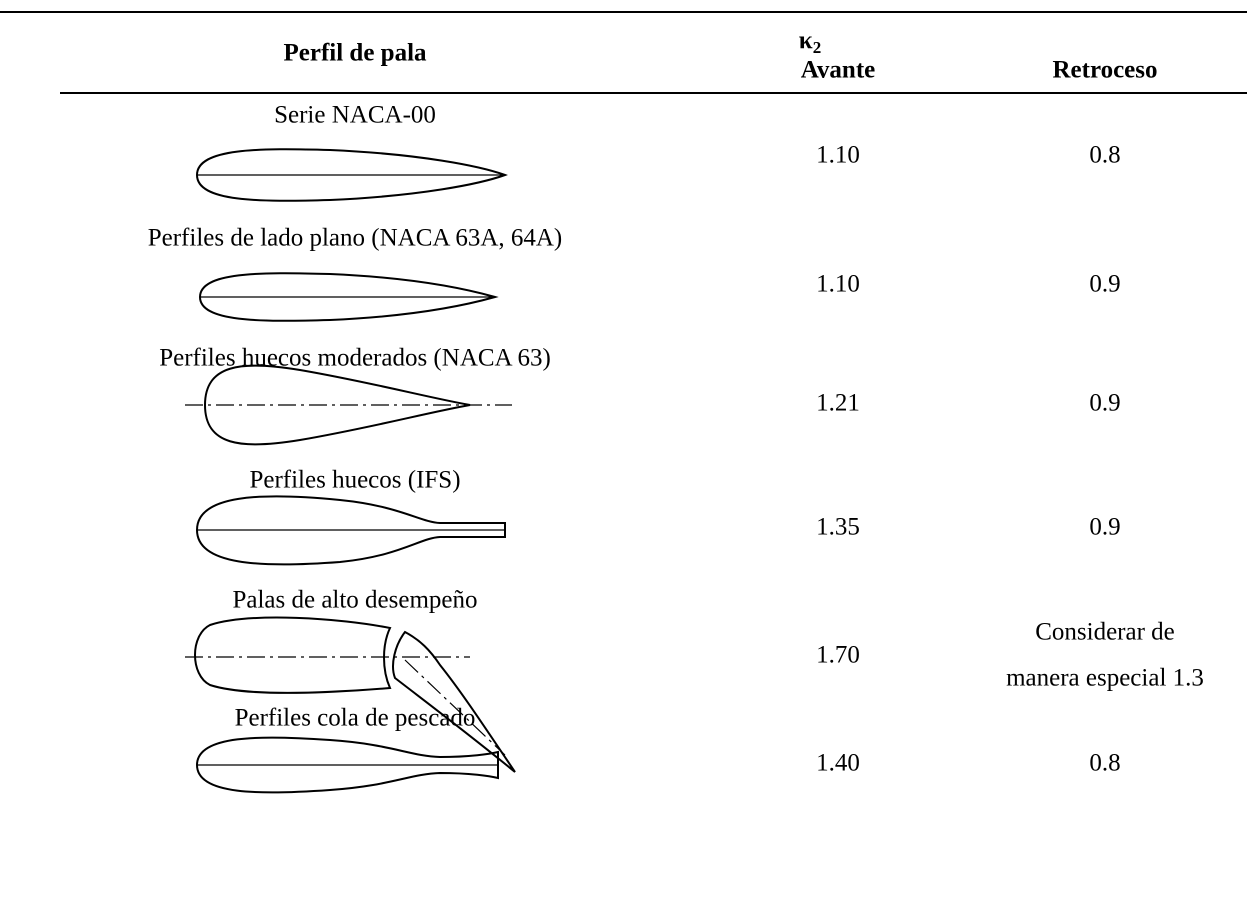 This screenshot has height=904, width=1247. Describe the element at coordinates (355, 358) in the screenshot. I see `row-label: Perfiles huecos moderados (NACA 63)` at that location.